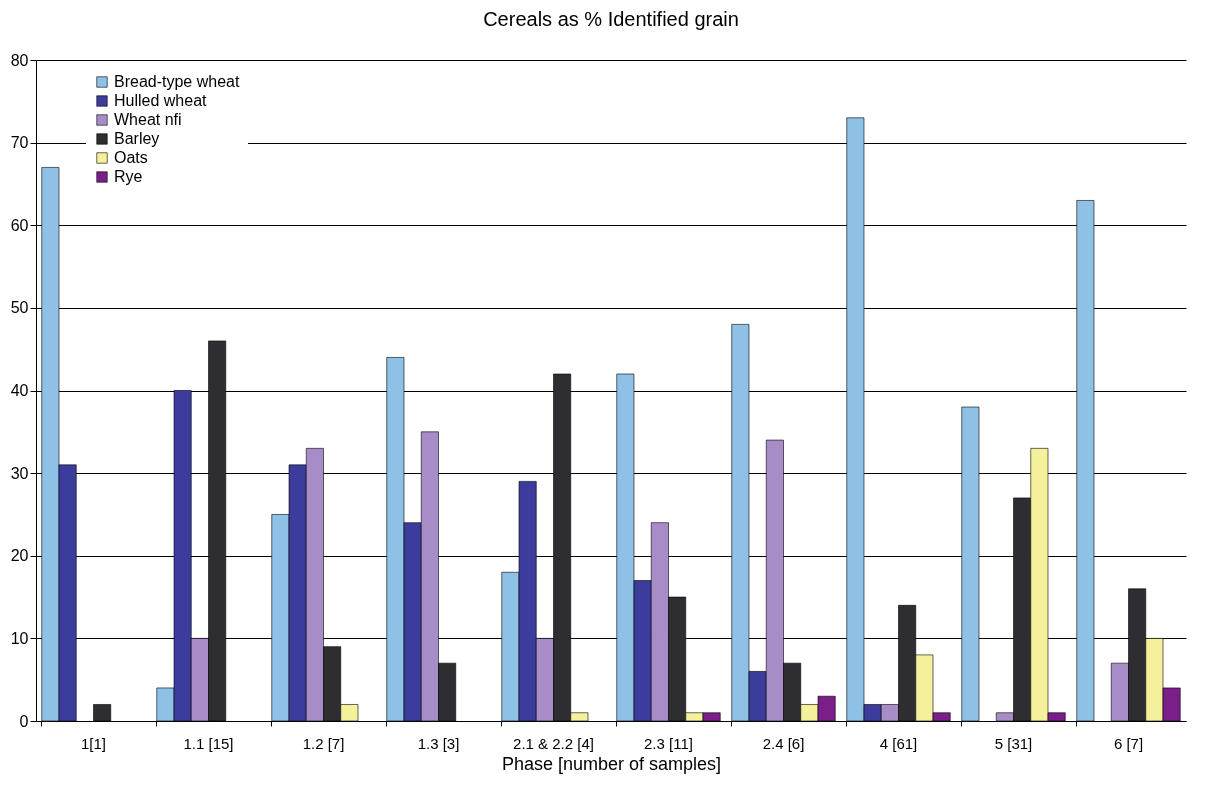 The width and height of the screenshot is (1218, 792). Describe the element at coordinates (898, 743) in the screenshot. I see `x-tick-label: 4 [61]` at that location.